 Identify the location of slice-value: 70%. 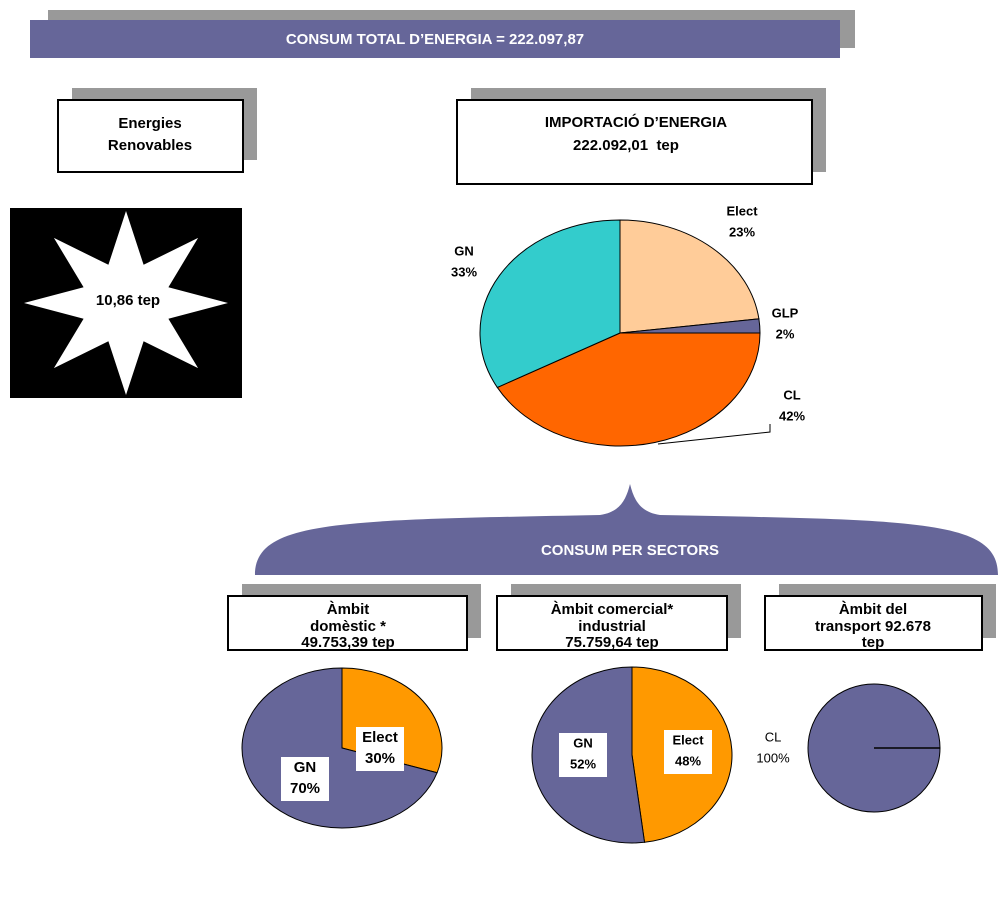
(305, 788).